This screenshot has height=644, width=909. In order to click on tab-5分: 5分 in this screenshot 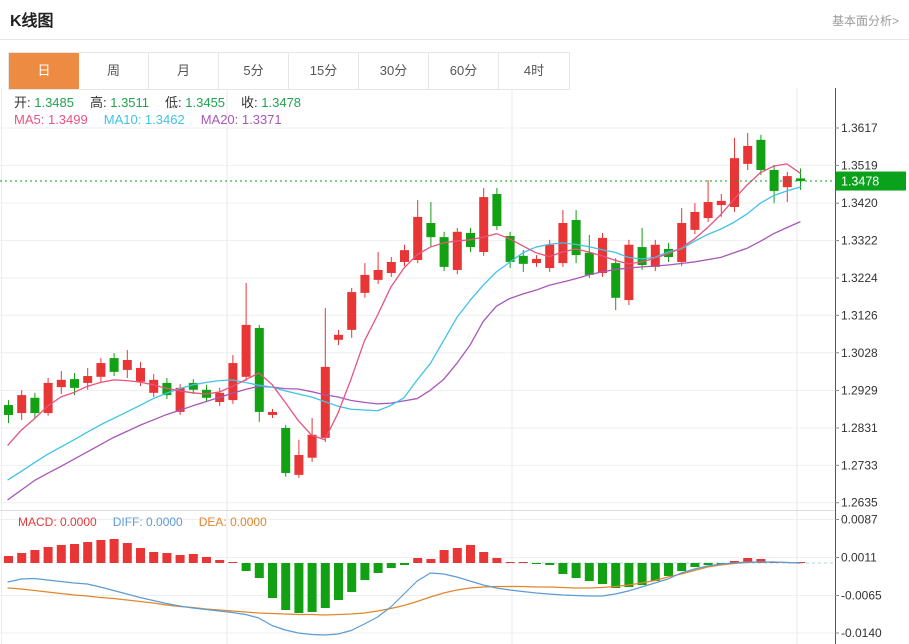, I will do `click(254, 71)`.